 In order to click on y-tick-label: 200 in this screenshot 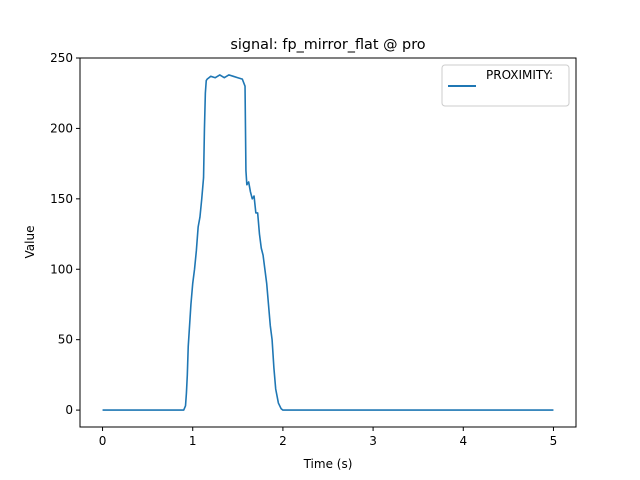, I will do `click(61, 128)`.